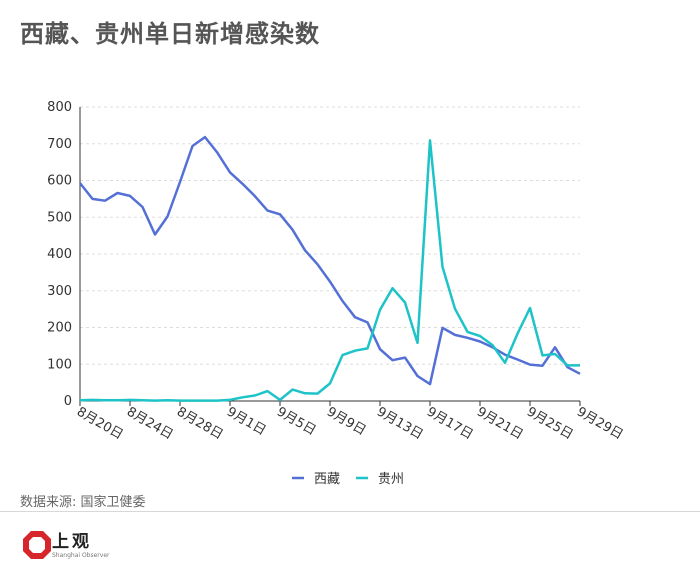  Describe the element at coordinates (500, 423) in the screenshot. I see `x-tick-label: 9月21日` at that location.